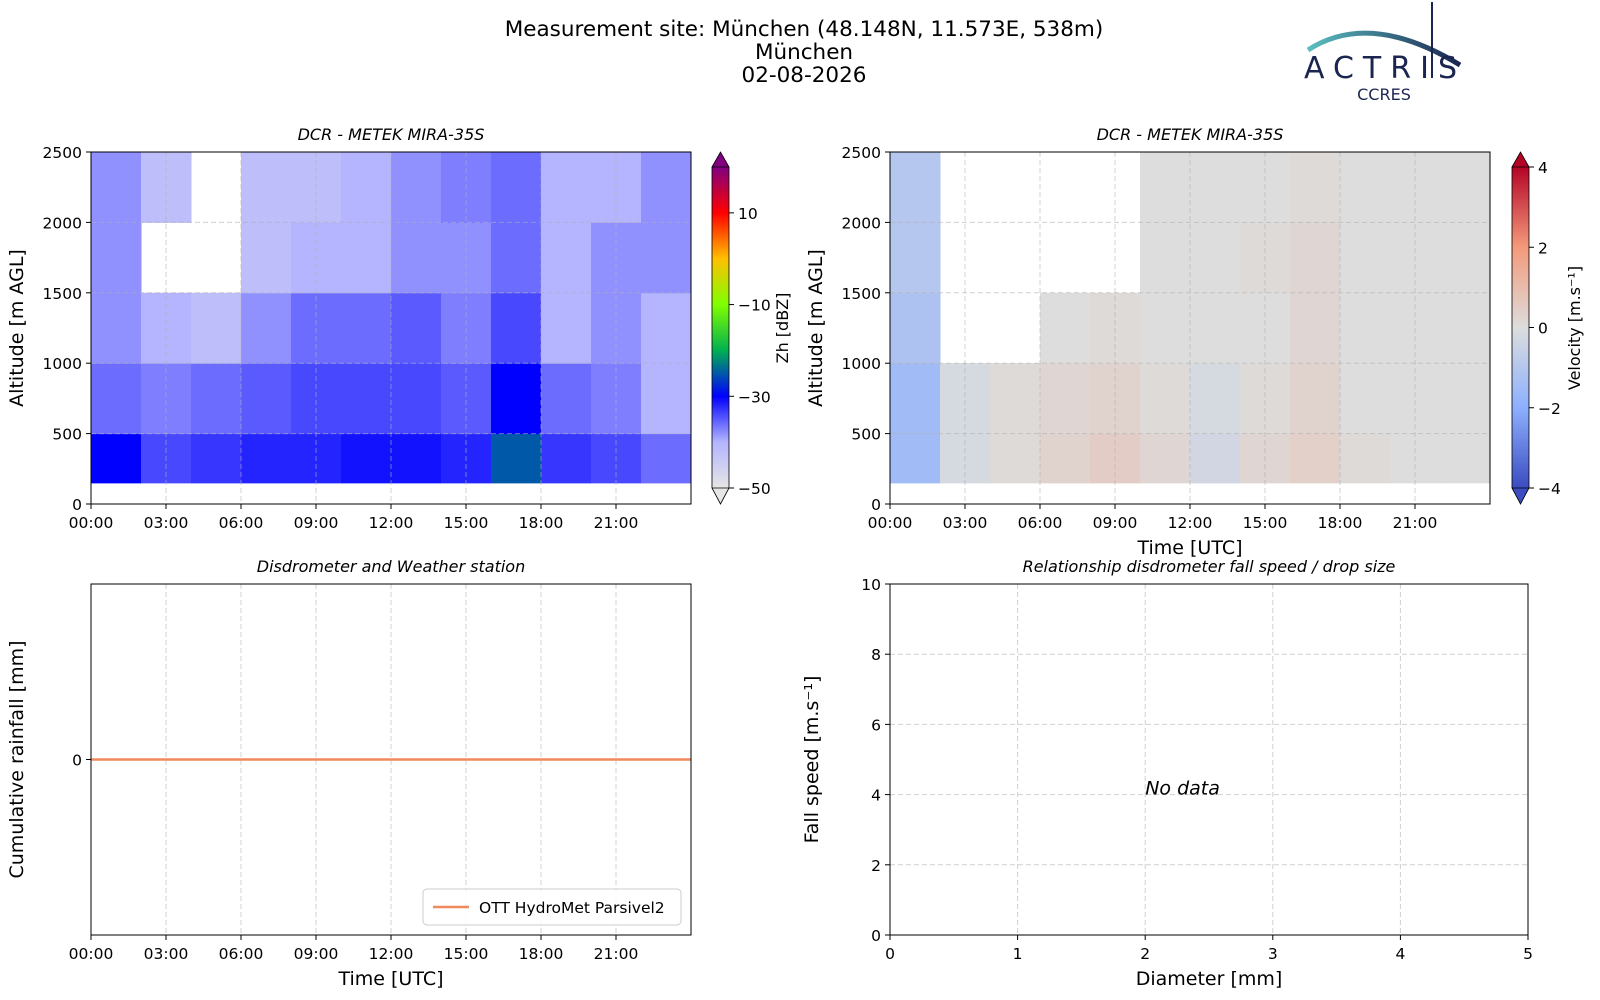 The image size is (1600, 1000). Describe the element at coordinates (876, 655) in the screenshot. I see `y-tick-label: 8` at that location.